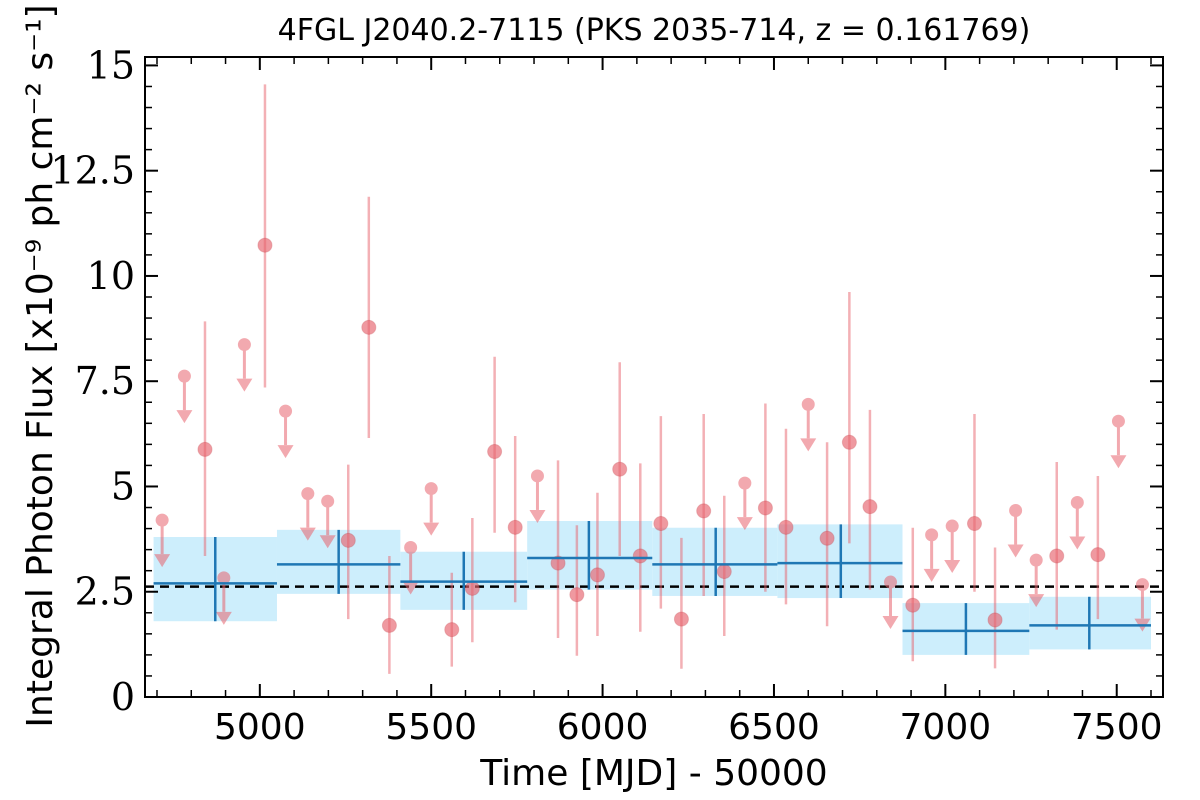 The width and height of the screenshot is (1200, 800). What do you see at coordinates (603, 727) in the screenshot?
I see `x-tick-label: 6000` at bounding box center [603, 727].